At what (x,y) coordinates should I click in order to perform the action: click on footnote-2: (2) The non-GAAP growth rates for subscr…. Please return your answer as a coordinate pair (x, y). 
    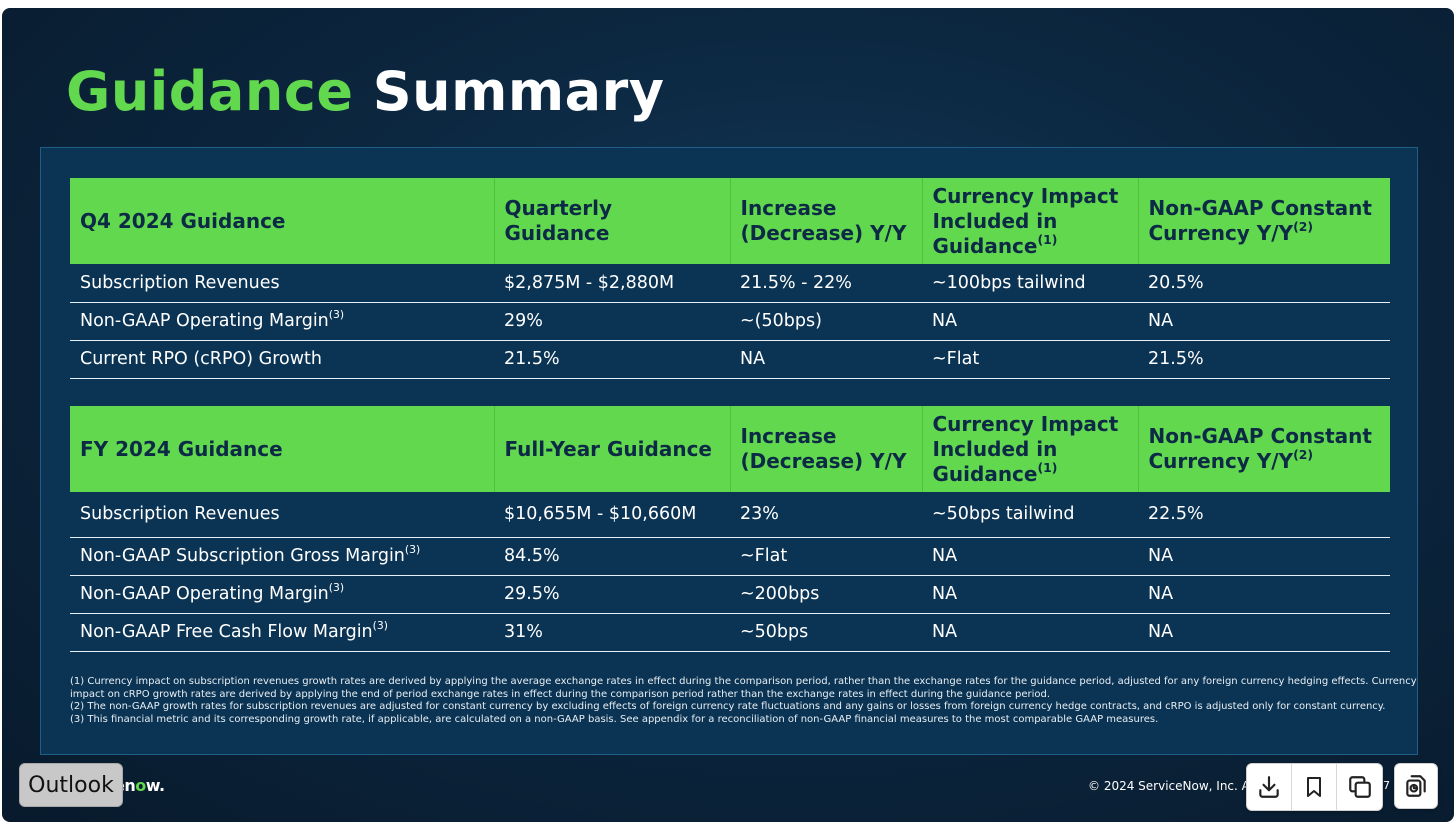
    Looking at the image, I should click on (728, 706).